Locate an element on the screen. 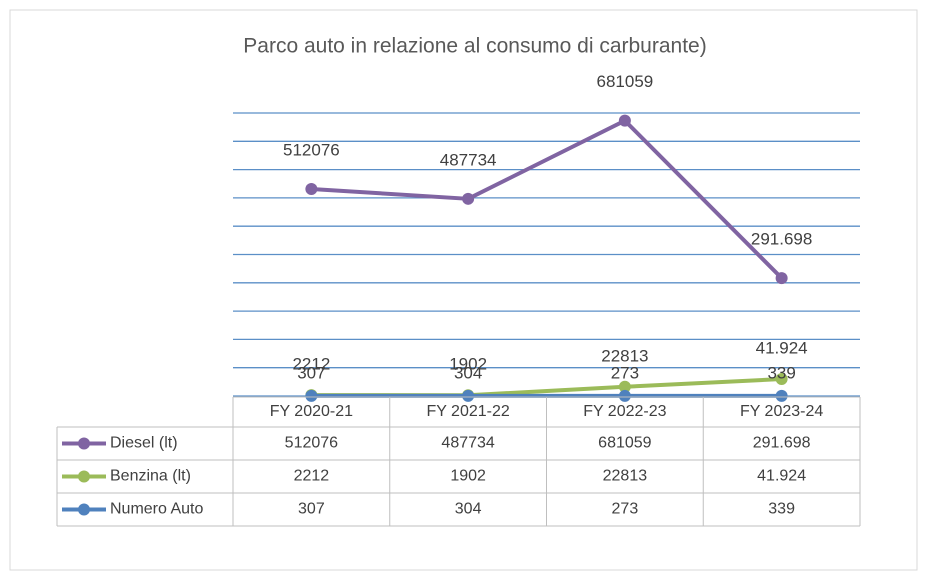 This screenshot has height=575, width=928. table-cell: 307 is located at coordinates (311, 509).